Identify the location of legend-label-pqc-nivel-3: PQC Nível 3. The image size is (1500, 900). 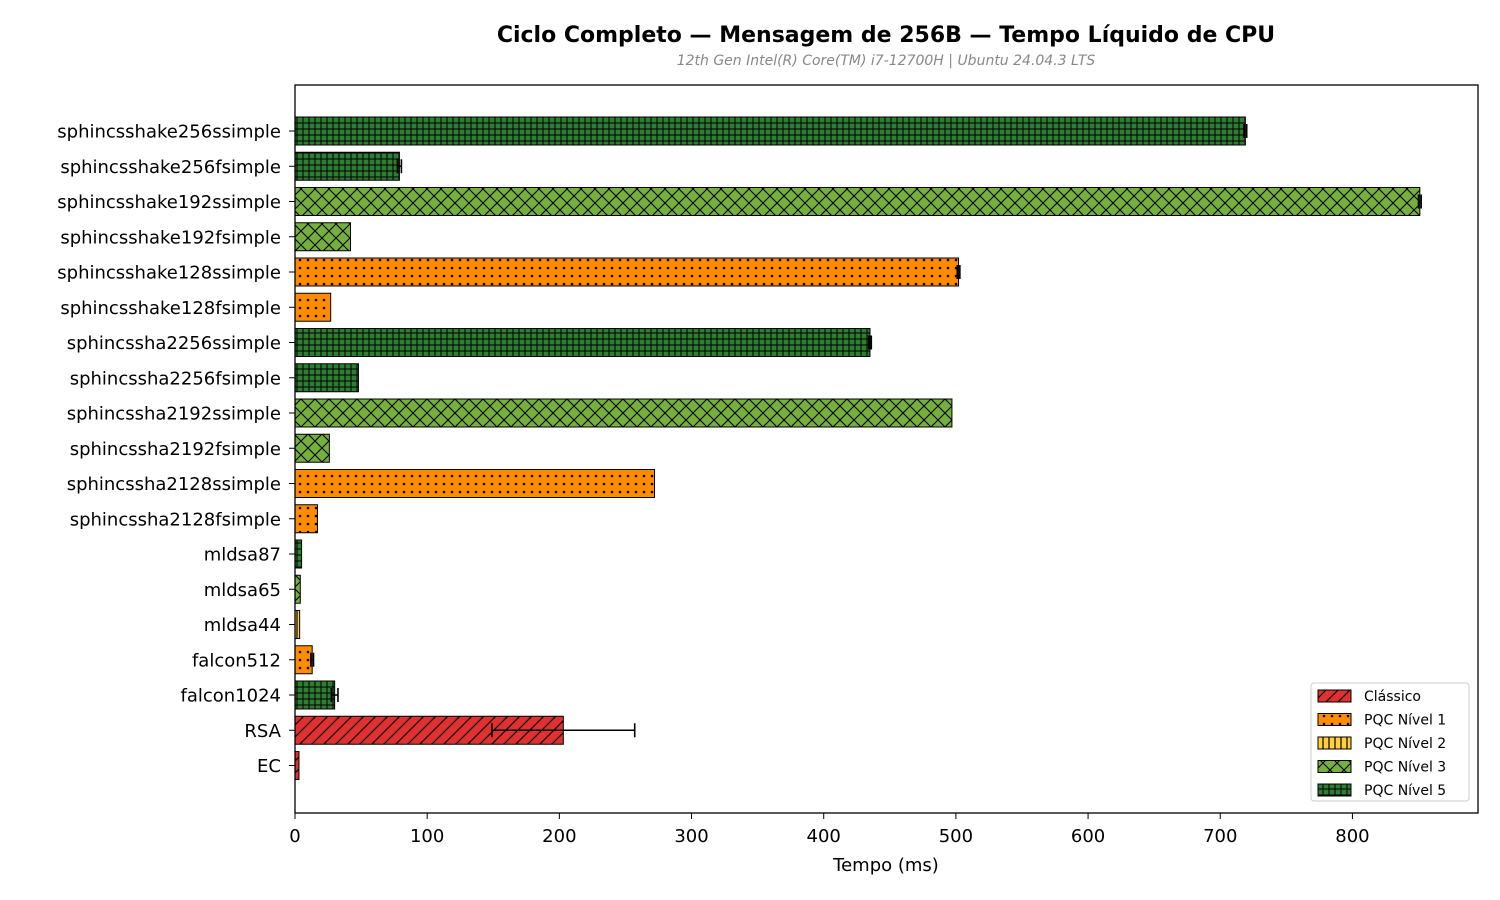
(1405, 768).